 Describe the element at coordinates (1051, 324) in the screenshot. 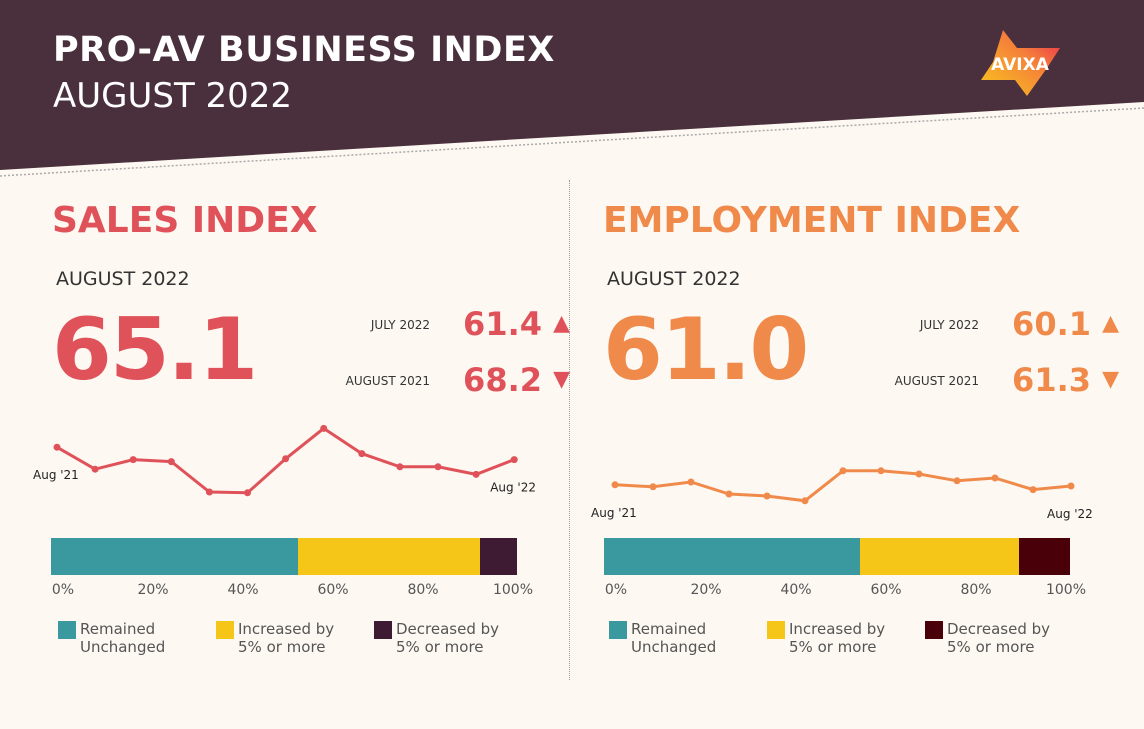

I see `comparison-value: 60.1` at that location.